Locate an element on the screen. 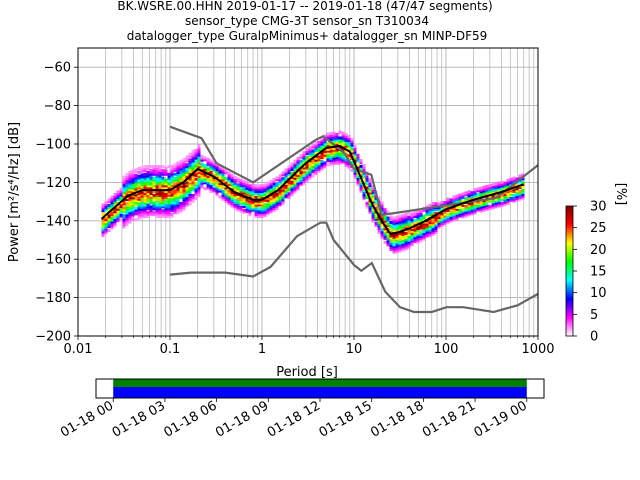  colorbar-label: [%] is located at coordinates (620, 194).